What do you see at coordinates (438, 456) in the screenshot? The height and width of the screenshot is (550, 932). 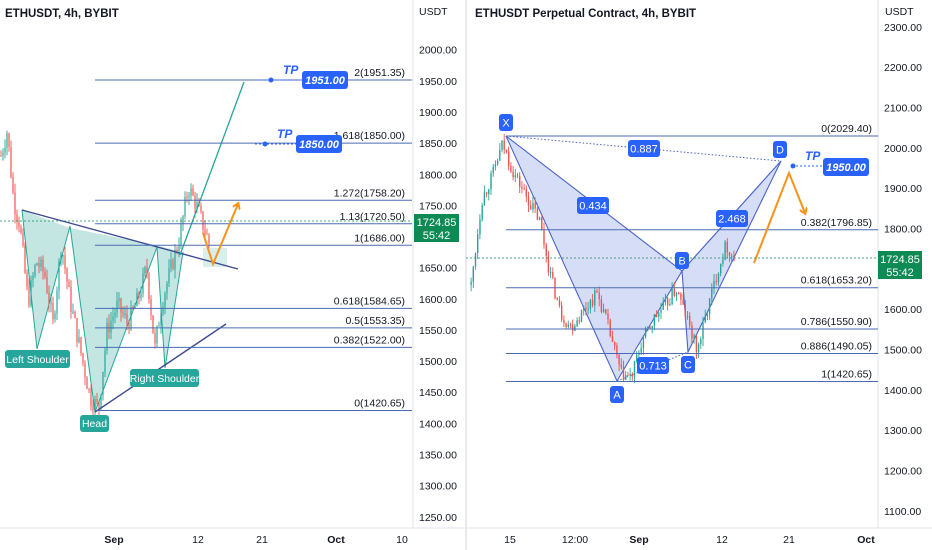 I see `price-tick: 1350.00` at bounding box center [438, 456].